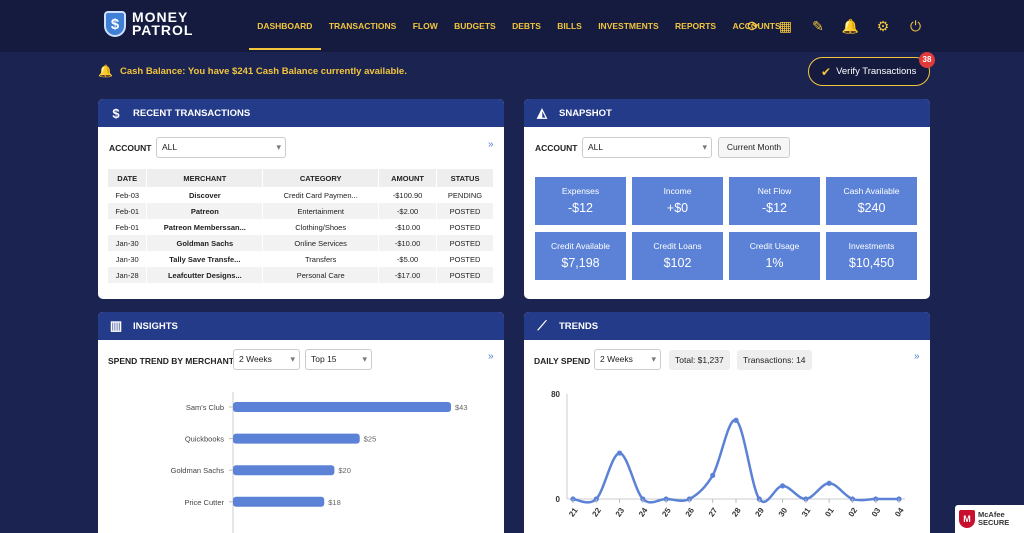  What do you see at coordinates (370, 439) in the screenshot?
I see `bar-value-label: $25` at bounding box center [370, 439].